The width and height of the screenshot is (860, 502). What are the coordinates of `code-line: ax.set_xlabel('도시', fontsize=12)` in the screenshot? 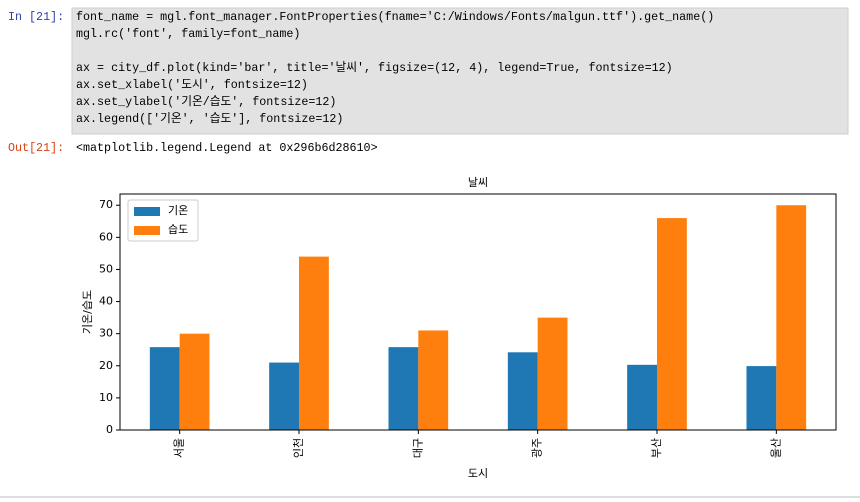 It's located at (192, 85).